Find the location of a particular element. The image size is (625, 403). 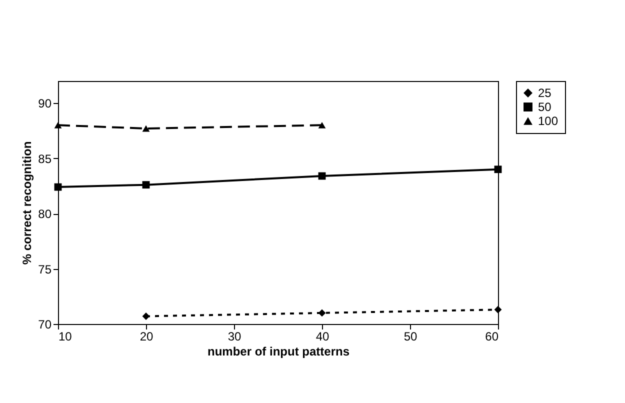

y-axis-title: % correct recognition is located at coordinates (27, 203).